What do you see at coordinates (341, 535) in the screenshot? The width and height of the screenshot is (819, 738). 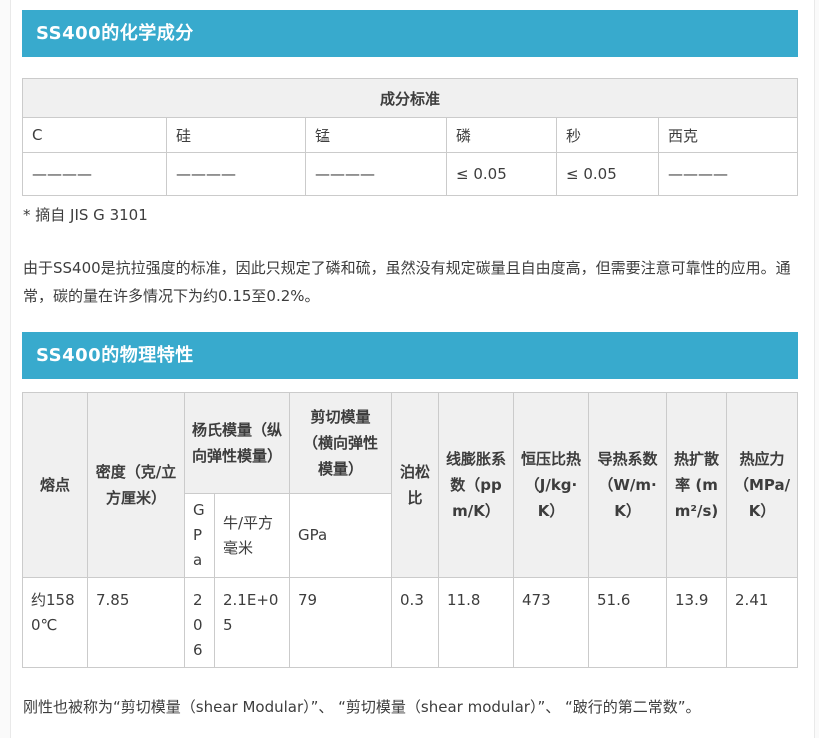 I see `unit-cell-shear-gpa: GPa` at bounding box center [341, 535].